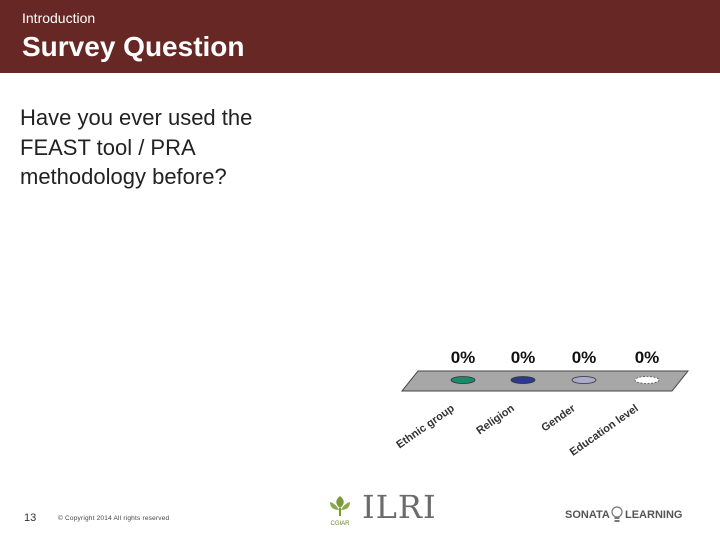  I want to click on slide-title: Survey Question, so click(133, 46).